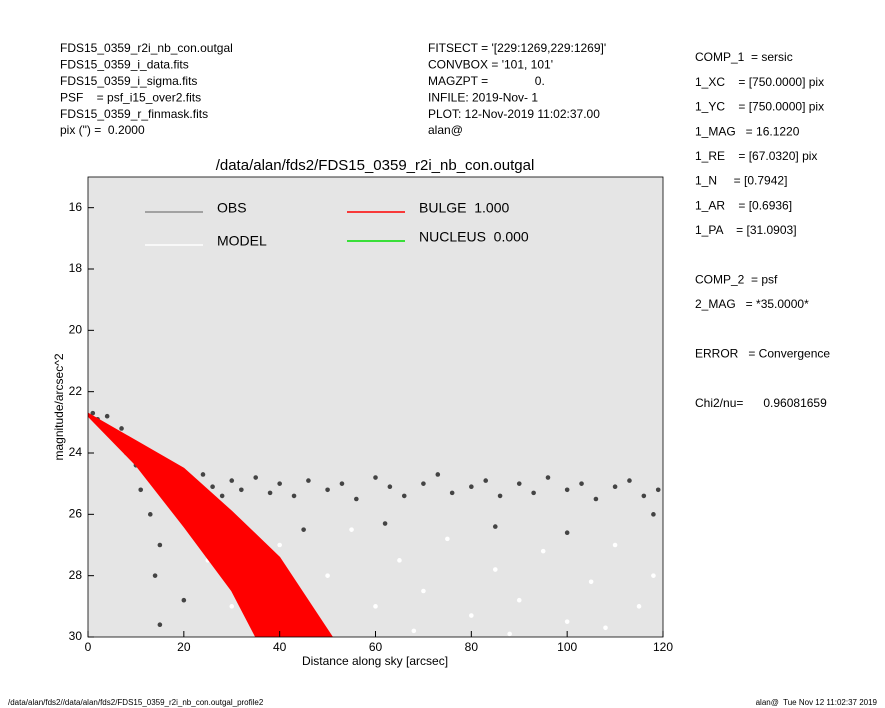 The height and width of the screenshot is (708, 885). I want to click on fit-param: 1_N = [0.7942], so click(741, 181).